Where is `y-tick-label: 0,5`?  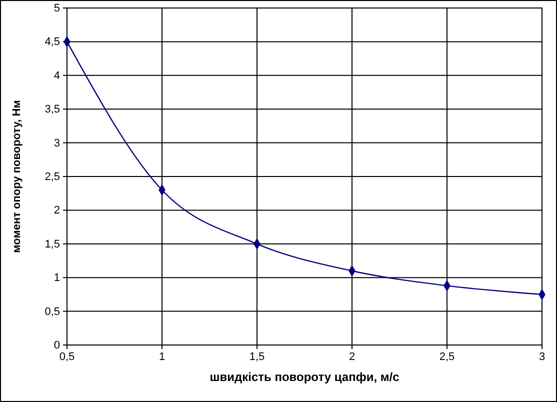
y-tick-label: 0,5 is located at coordinates (52, 312).